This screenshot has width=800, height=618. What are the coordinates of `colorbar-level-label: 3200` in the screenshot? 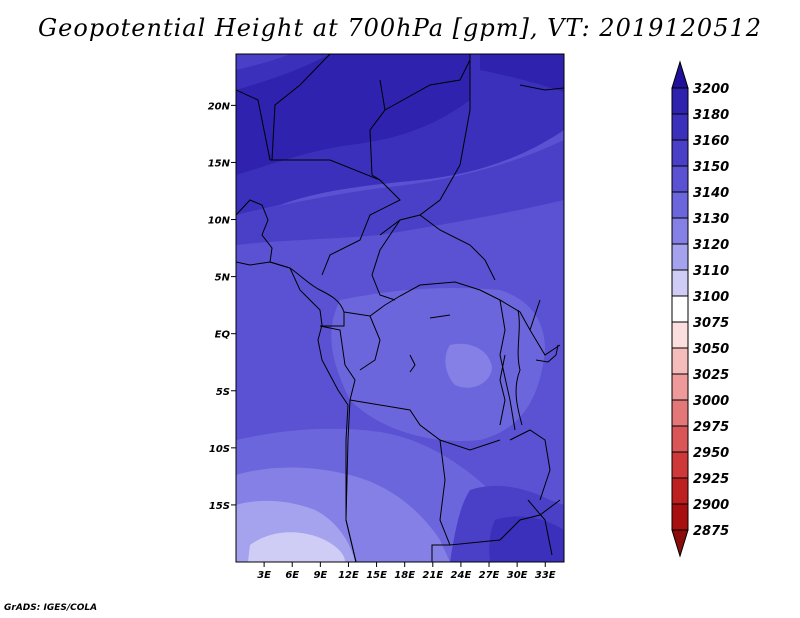 It's located at (711, 89).